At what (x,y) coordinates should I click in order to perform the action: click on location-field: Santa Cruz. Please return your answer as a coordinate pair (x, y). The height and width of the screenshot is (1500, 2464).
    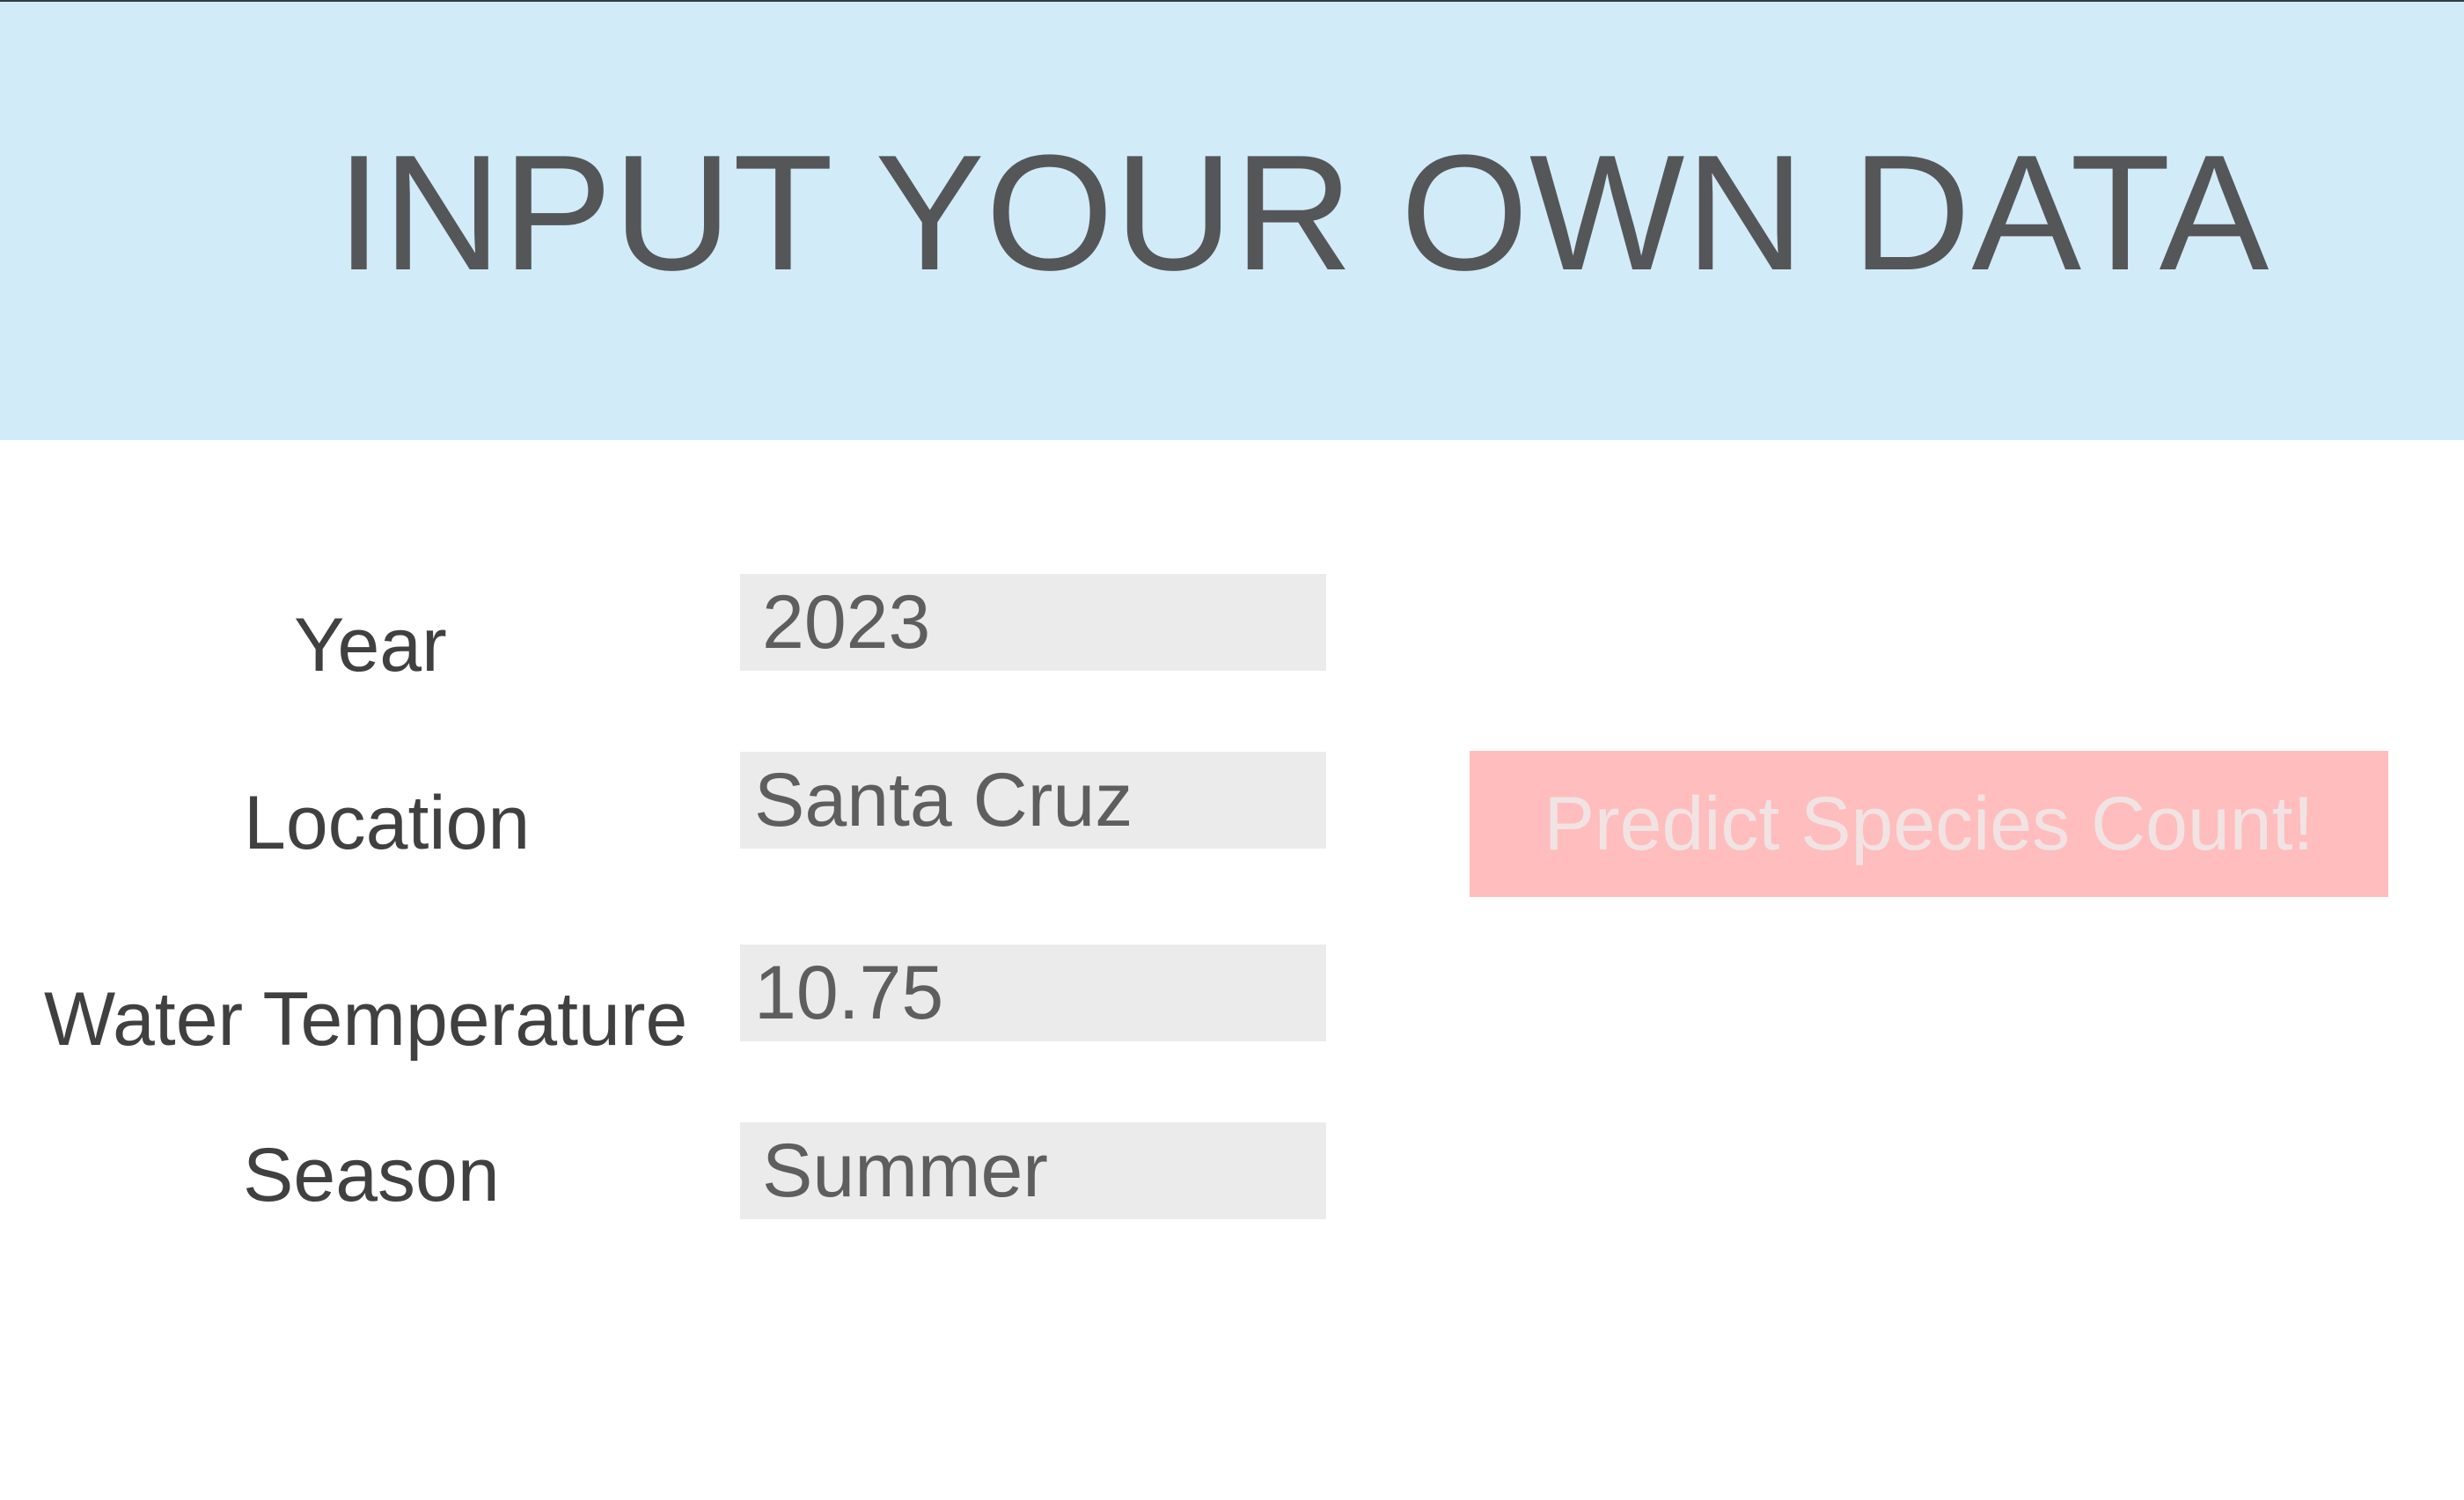
    Looking at the image, I should click on (1033, 800).